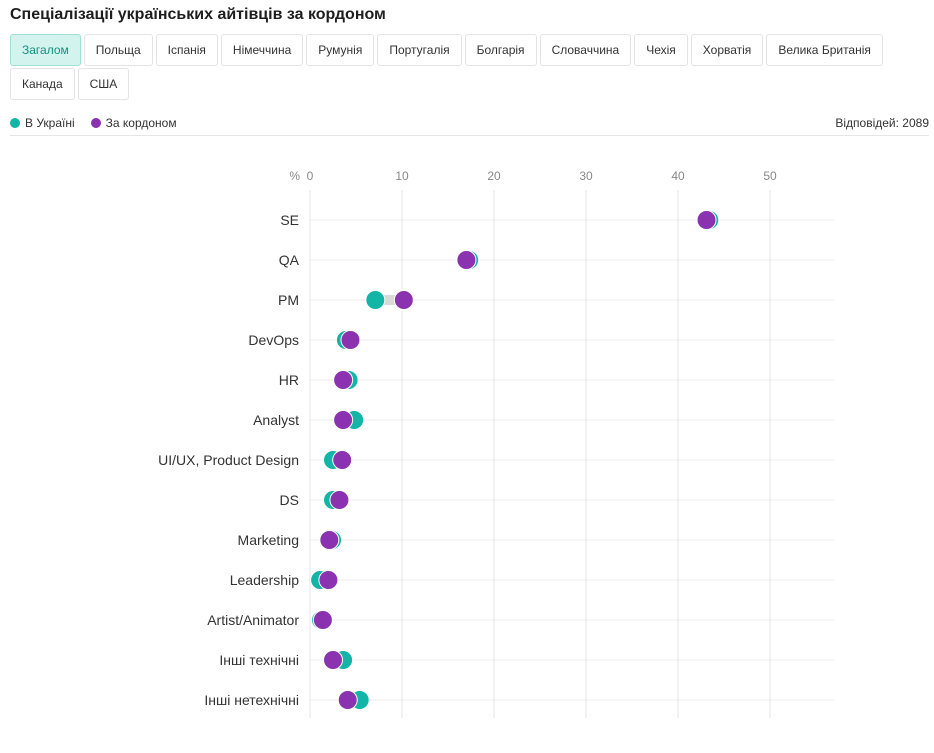 The image size is (934, 753). What do you see at coordinates (273, 340) in the screenshot?
I see `category-label: DevOps` at bounding box center [273, 340].